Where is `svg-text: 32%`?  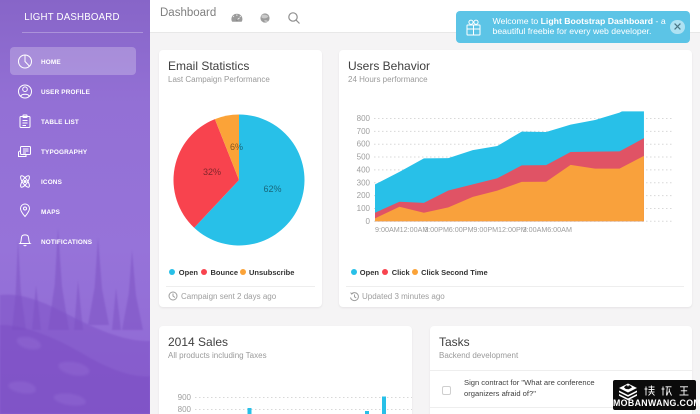
svg-text: 32% is located at coordinates (212, 172).